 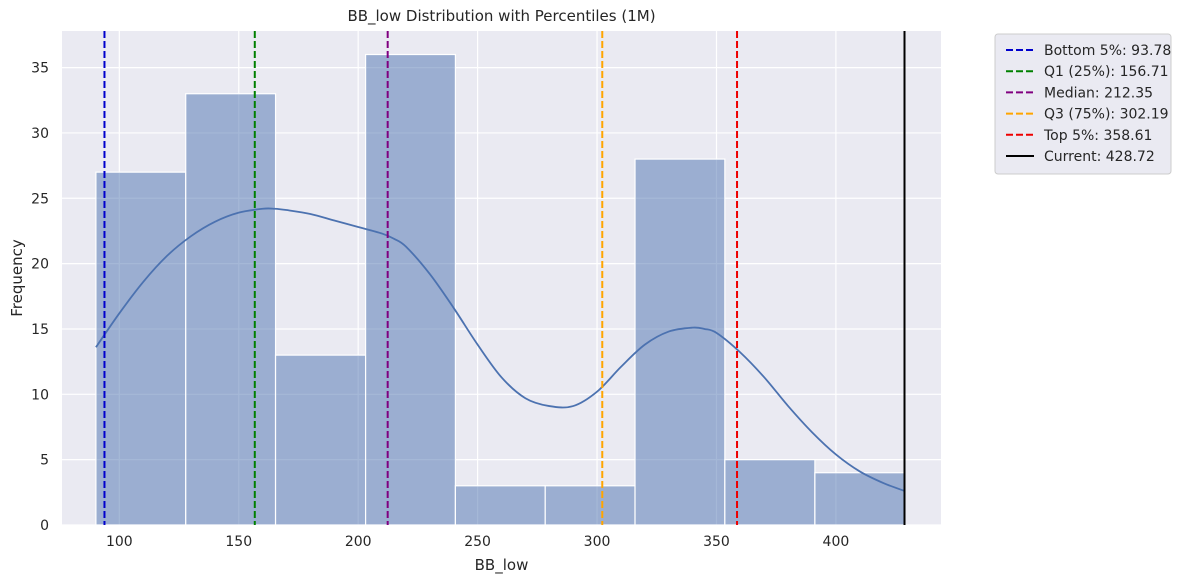 What do you see at coordinates (716, 542) in the screenshot?
I see `x-tick-label: 350` at bounding box center [716, 542].